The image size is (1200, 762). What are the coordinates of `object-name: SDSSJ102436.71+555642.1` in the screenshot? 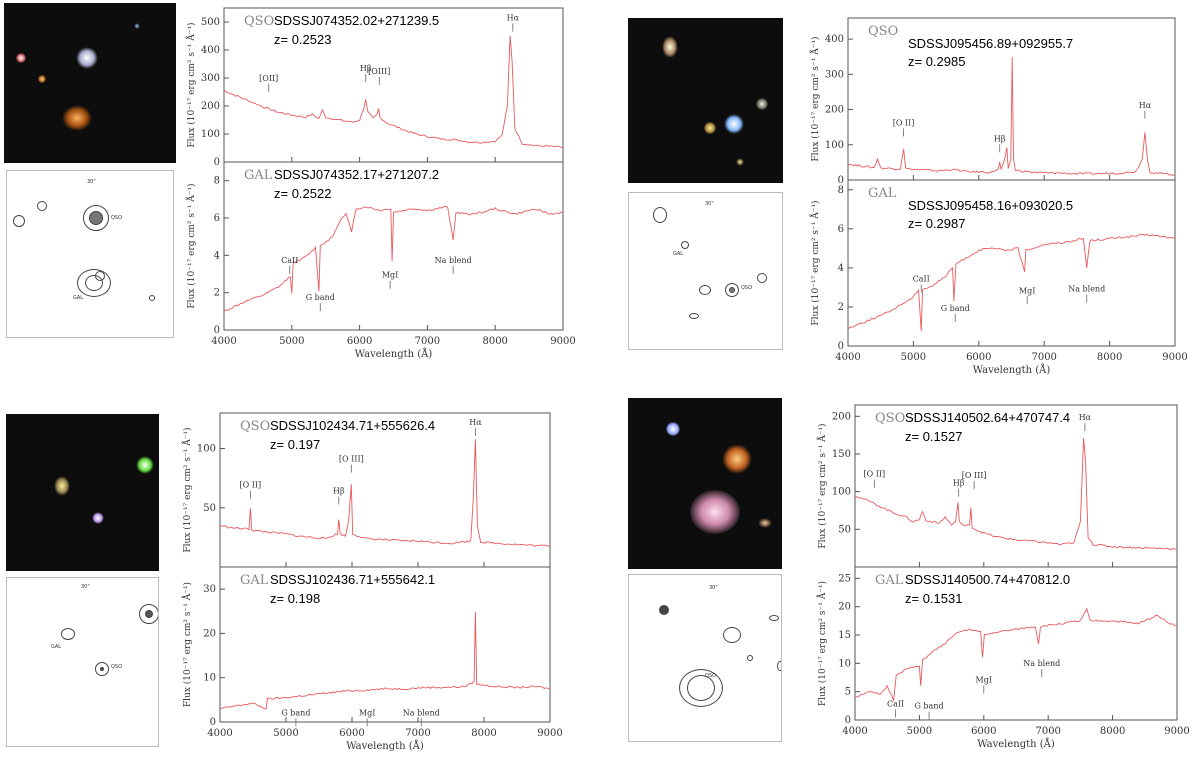 It's located at (352, 579).